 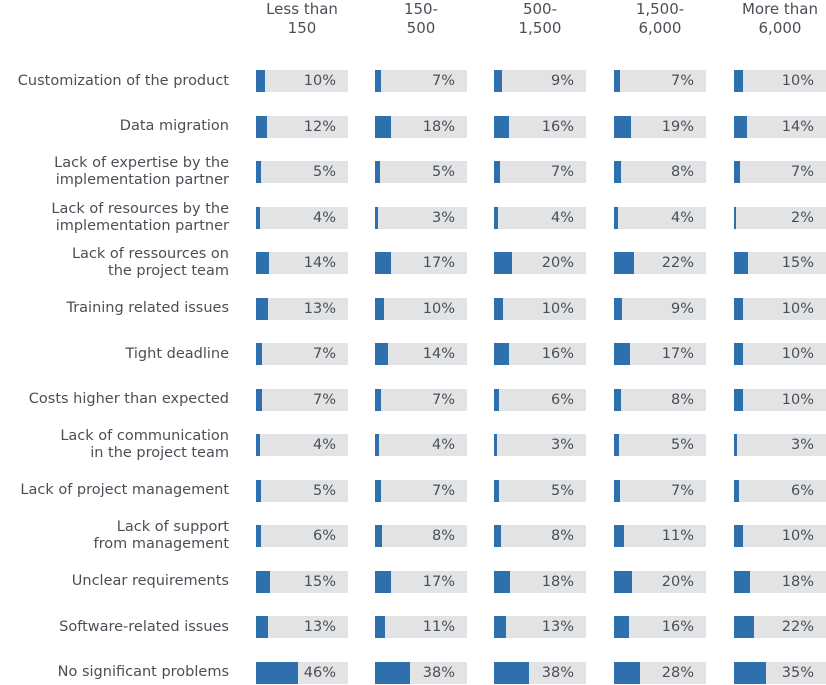 I want to click on bar-track: 15%, so click(x=780, y=263).